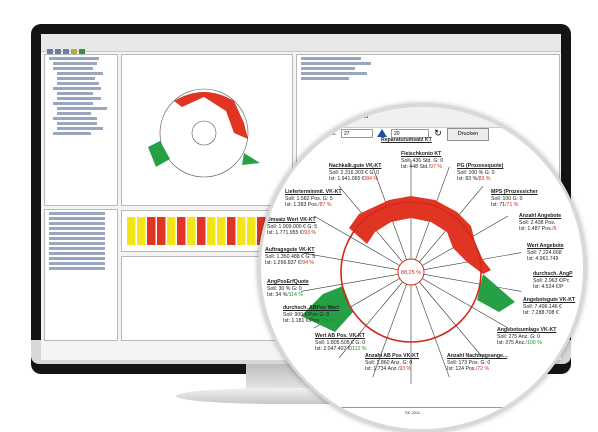 Image resolution: width=598 pixels, height=432 pixels. I want to click on center-circle, so click(411, 272).